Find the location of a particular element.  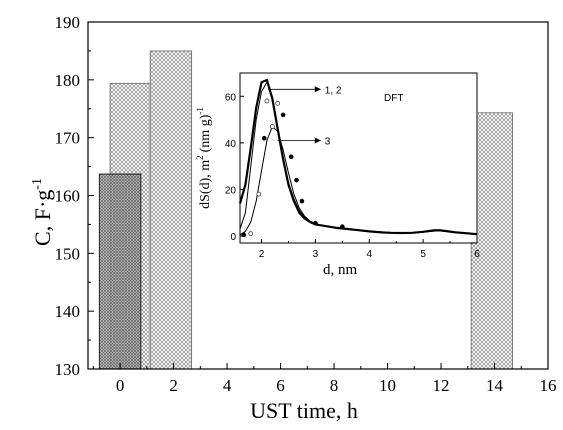

inset-x-tick-label: 4 is located at coordinates (369, 254).